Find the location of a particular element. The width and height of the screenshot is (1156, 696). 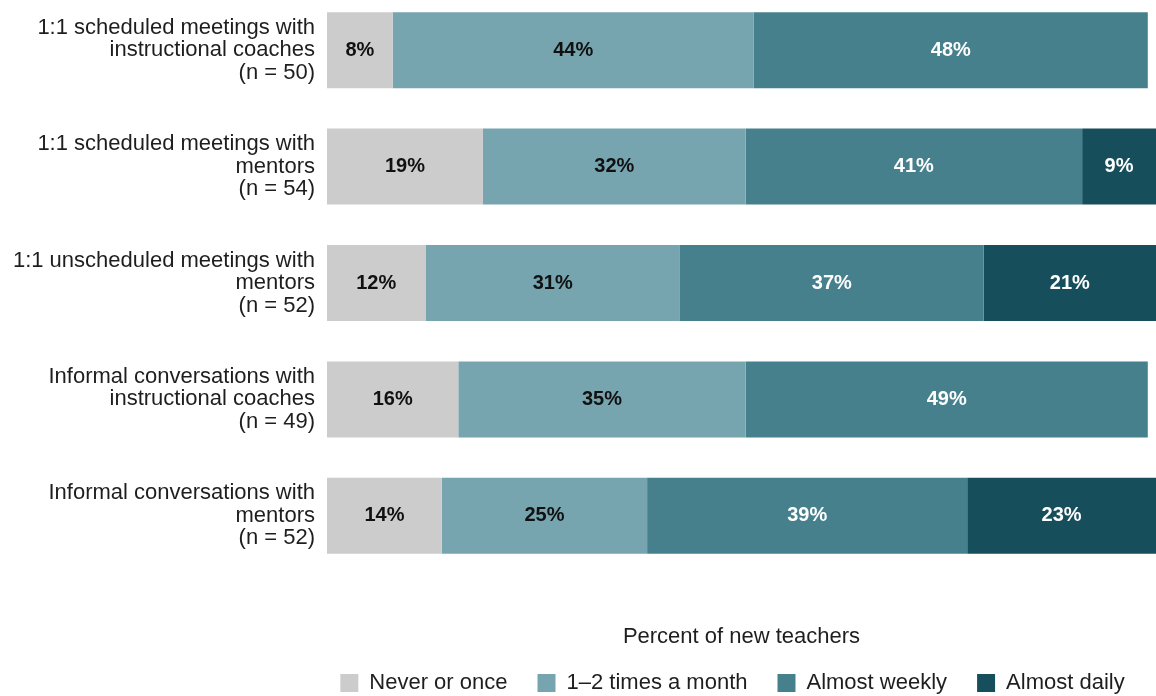

data-label: 21% is located at coordinates (1070, 281).